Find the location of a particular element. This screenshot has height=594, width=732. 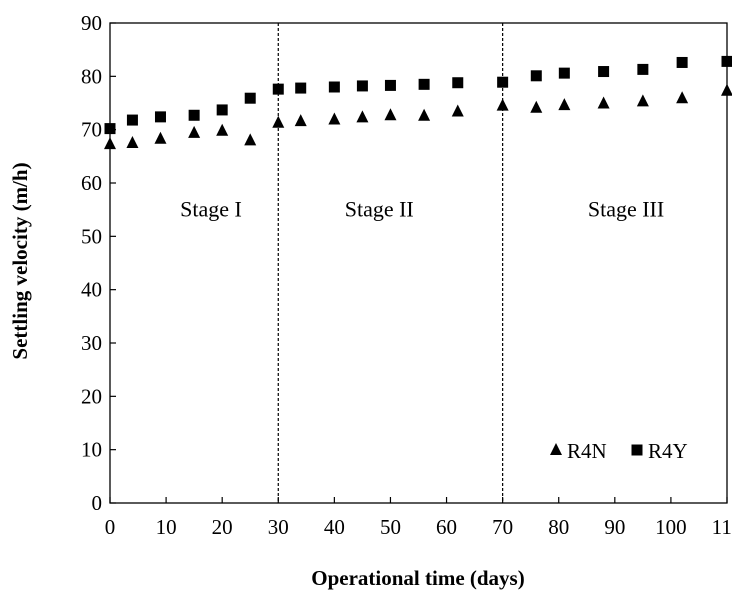

y-axis: 0 10 20 30 40 50 60 70 80 90 is located at coordinates (98, 263).